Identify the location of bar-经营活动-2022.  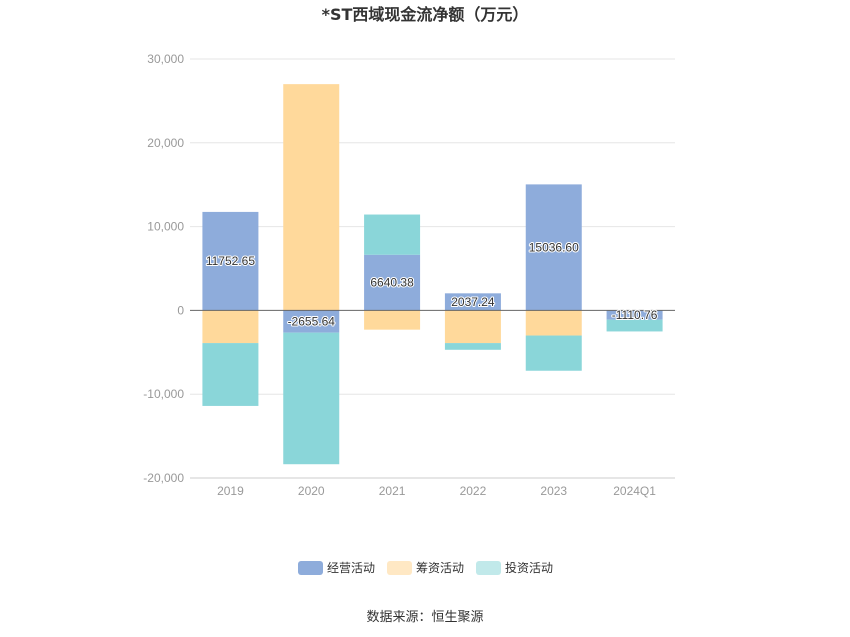
(472, 302).